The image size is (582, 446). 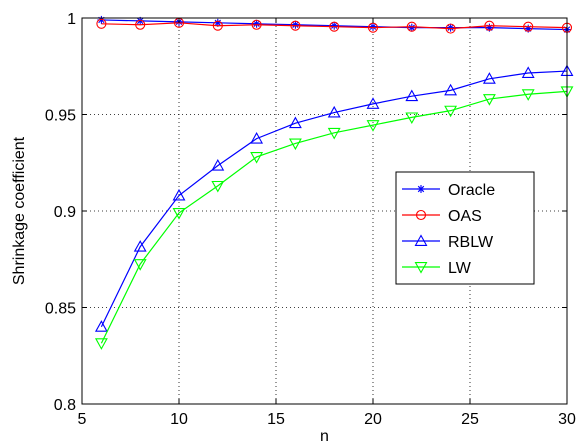 I want to click on legend-item-oracle: Oracle, so click(x=448, y=190).